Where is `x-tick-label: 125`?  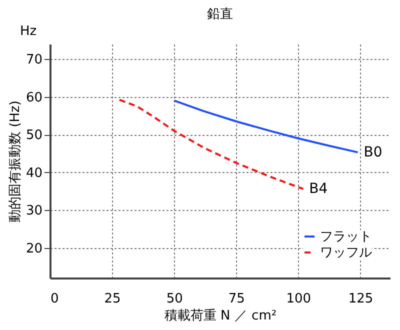
x-tick-label: 125 is located at coordinates (361, 299).